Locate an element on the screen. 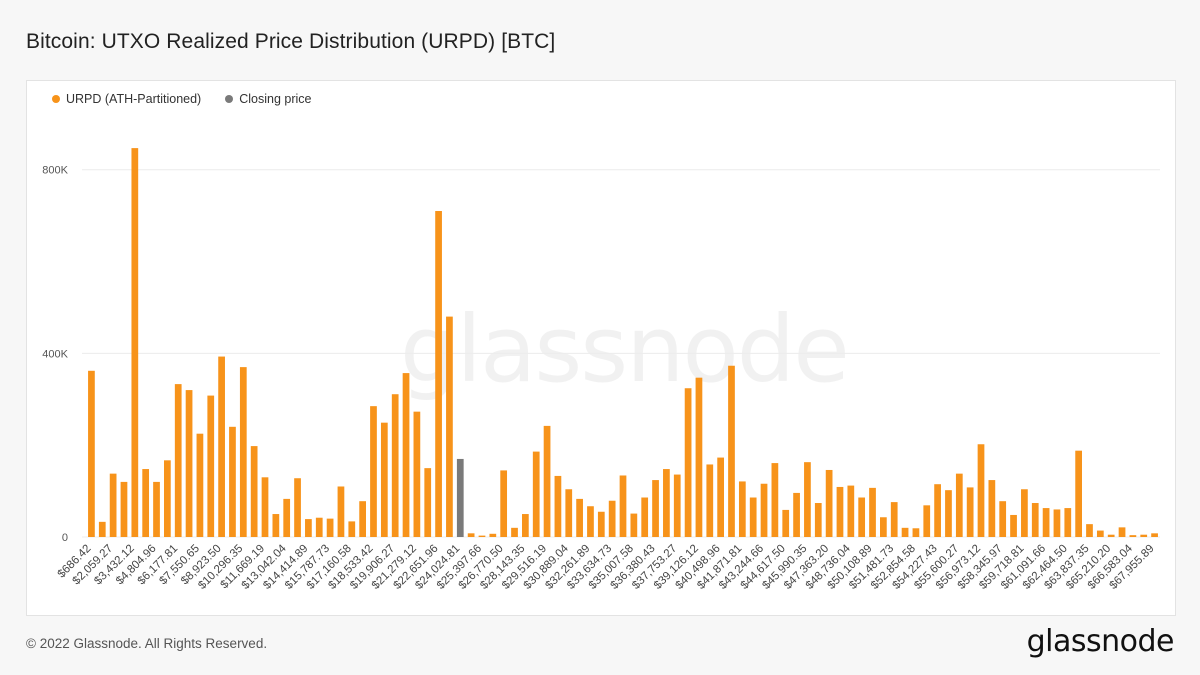 The width and height of the screenshot is (1200, 675). footer-logo: glassnode is located at coordinates (1100, 641).